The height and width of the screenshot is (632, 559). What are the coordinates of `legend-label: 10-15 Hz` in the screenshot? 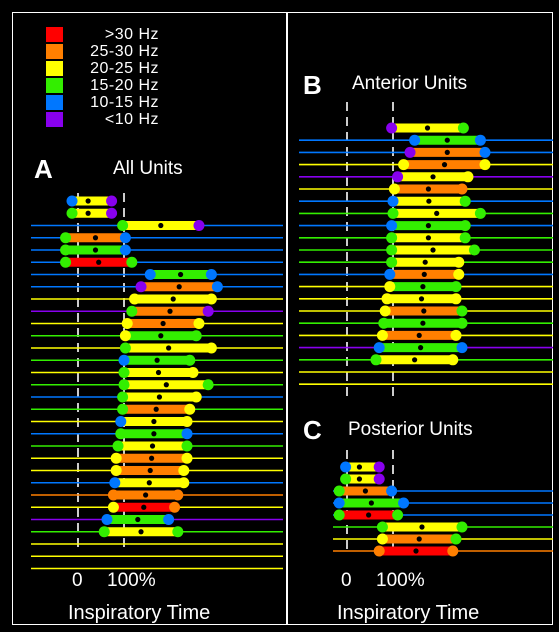 It's located at (124, 102).